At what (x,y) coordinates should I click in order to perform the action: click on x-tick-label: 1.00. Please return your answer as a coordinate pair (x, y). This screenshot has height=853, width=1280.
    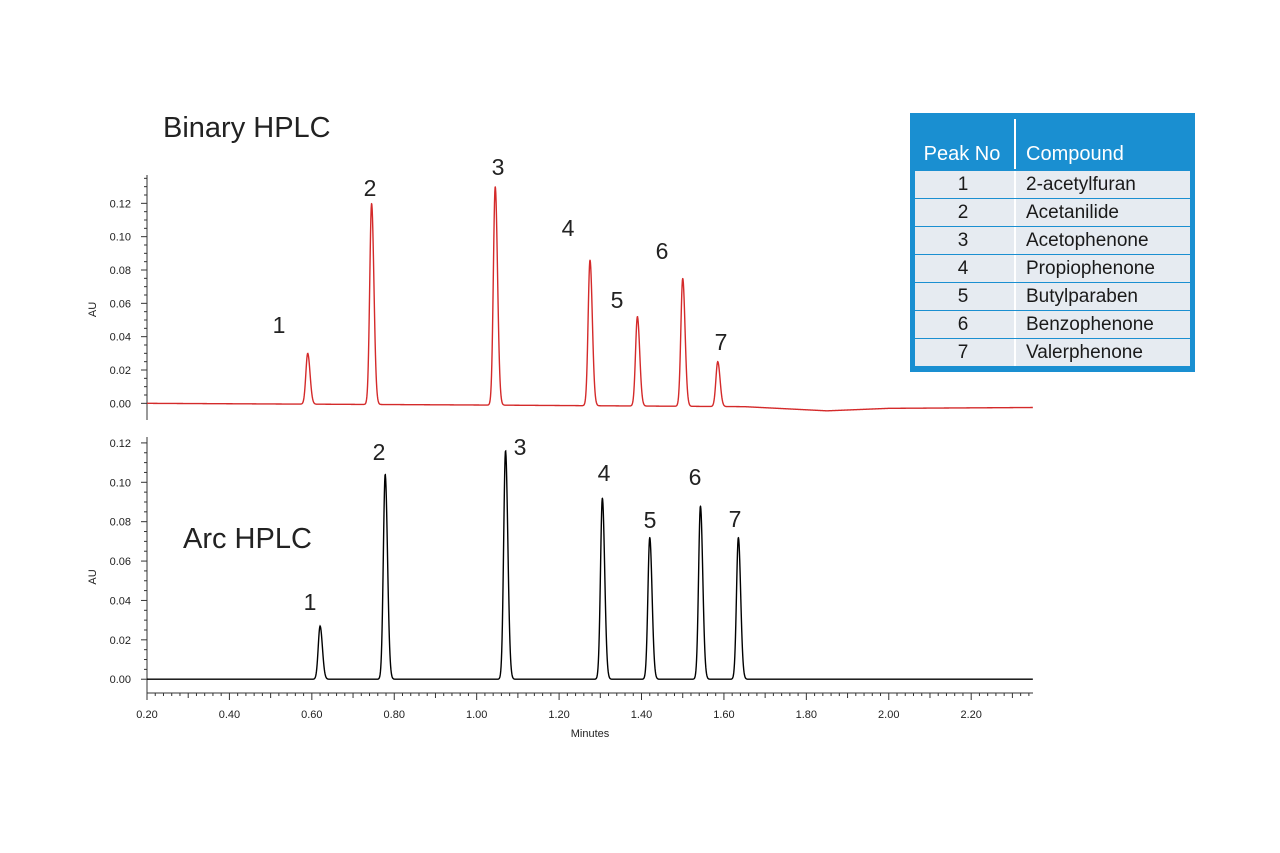
    Looking at the image, I should click on (476, 715).